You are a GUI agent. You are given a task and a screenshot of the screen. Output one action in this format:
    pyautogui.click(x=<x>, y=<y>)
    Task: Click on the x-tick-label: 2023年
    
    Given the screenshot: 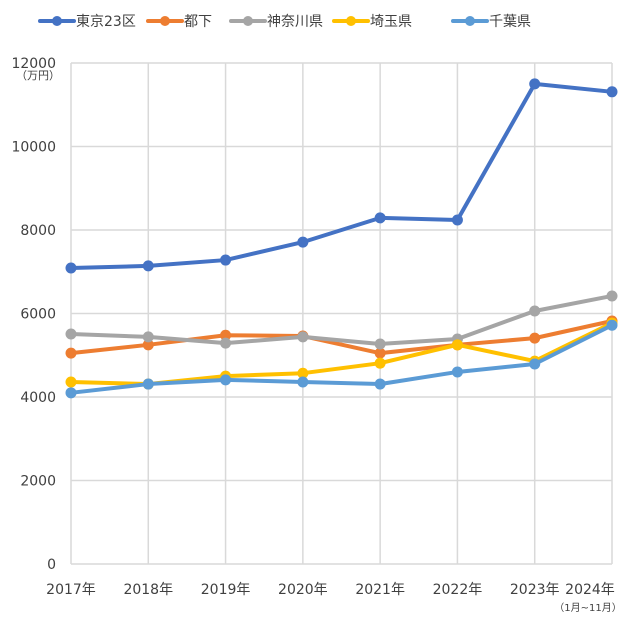 What is the action you would take?
    pyautogui.click(x=535, y=590)
    